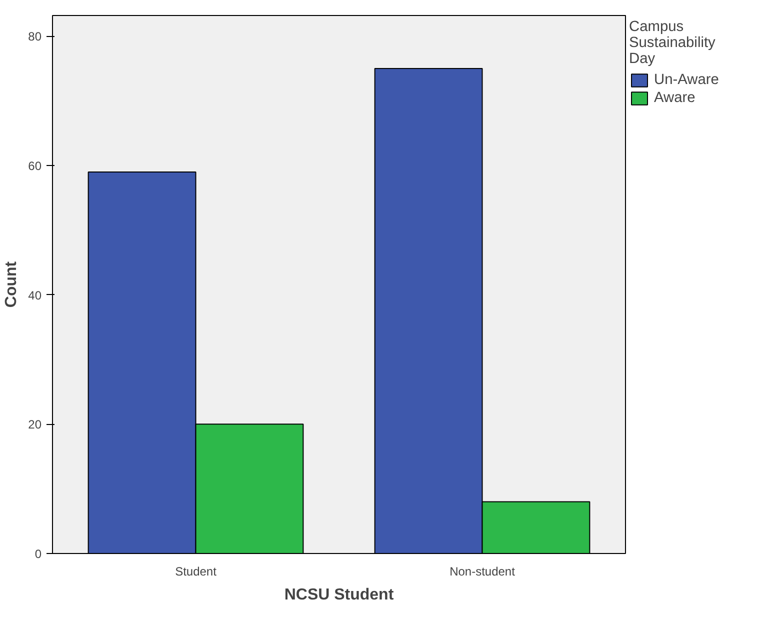 This screenshot has height=618, width=762. What do you see at coordinates (675, 98) in the screenshot?
I see `legend-label: Aware` at bounding box center [675, 98].